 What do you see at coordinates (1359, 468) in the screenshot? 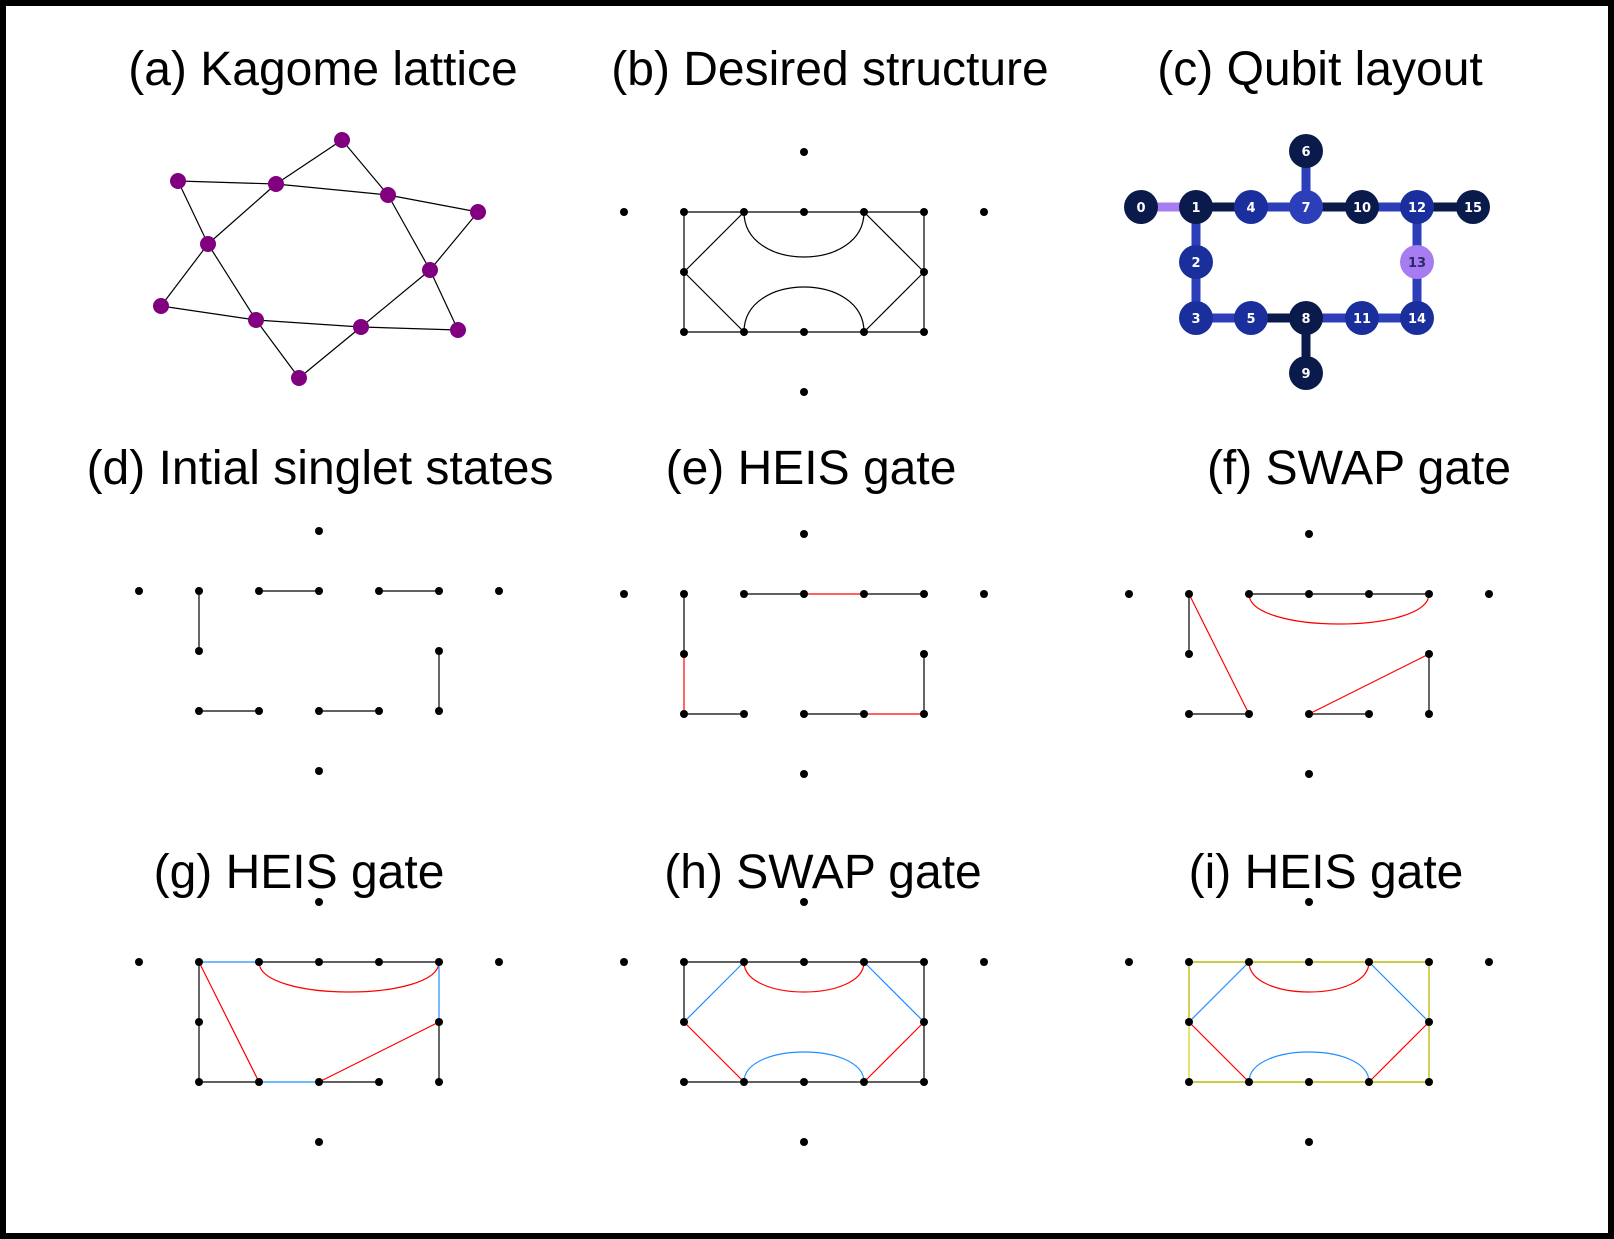
I see `title-swap-gate-f: (f) SWAP gate` at bounding box center [1359, 468].